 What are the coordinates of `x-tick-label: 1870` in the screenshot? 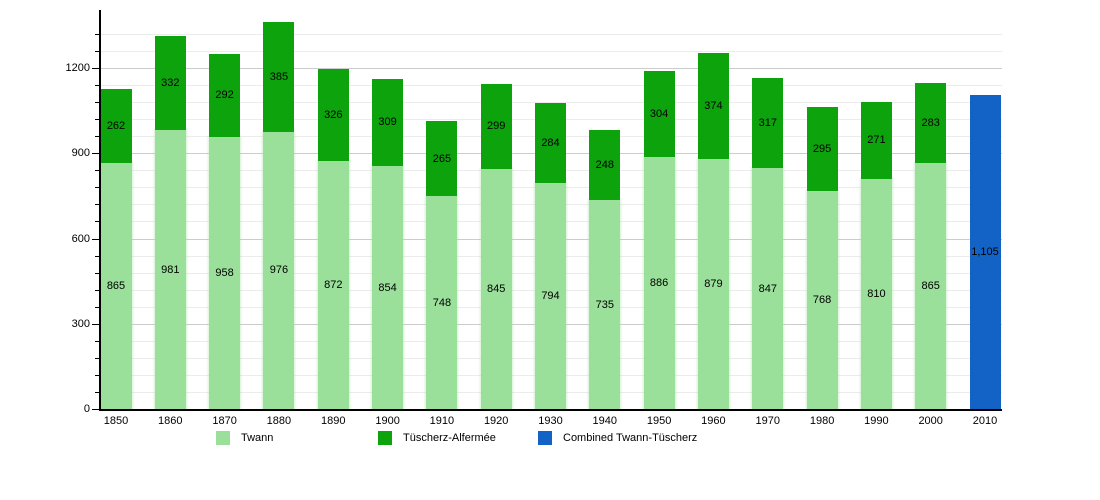 It's located at (224, 421).